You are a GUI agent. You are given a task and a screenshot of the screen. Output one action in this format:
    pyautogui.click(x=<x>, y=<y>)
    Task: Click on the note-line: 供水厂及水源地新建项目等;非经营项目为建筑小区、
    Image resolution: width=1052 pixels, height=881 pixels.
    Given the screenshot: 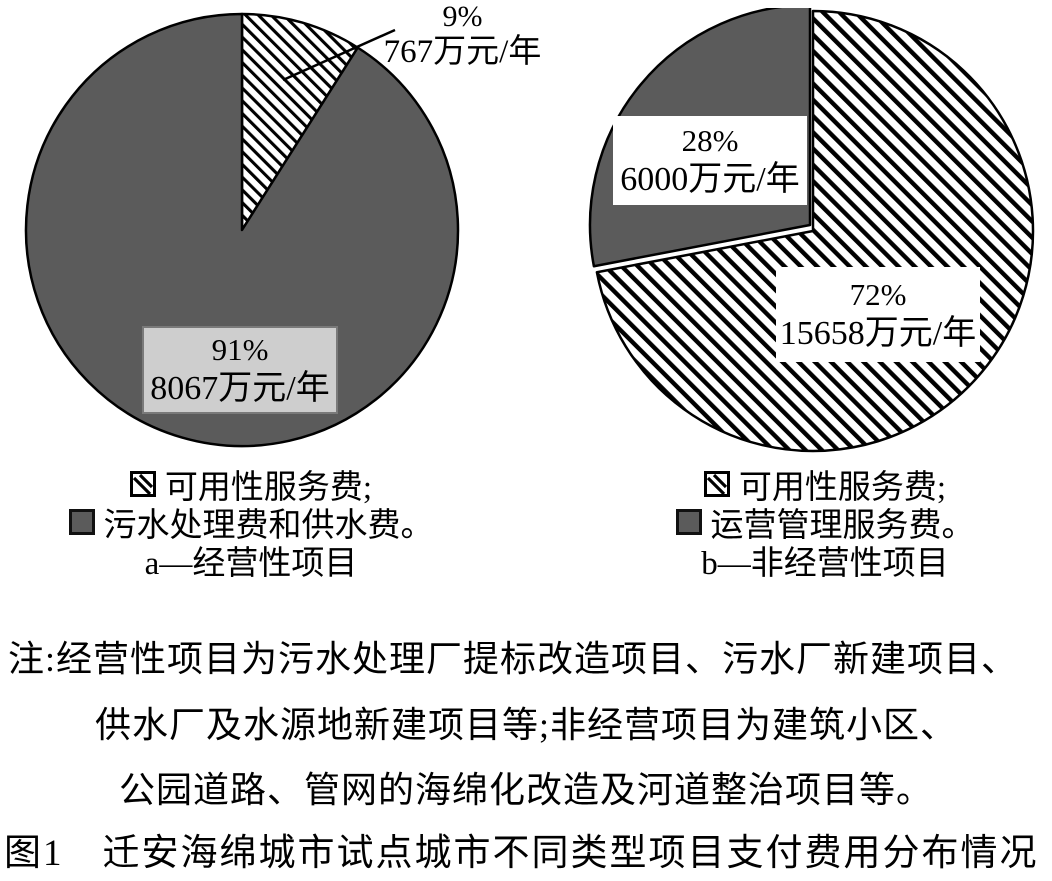 What is the action you would take?
    pyautogui.click(x=525, y=725)
    